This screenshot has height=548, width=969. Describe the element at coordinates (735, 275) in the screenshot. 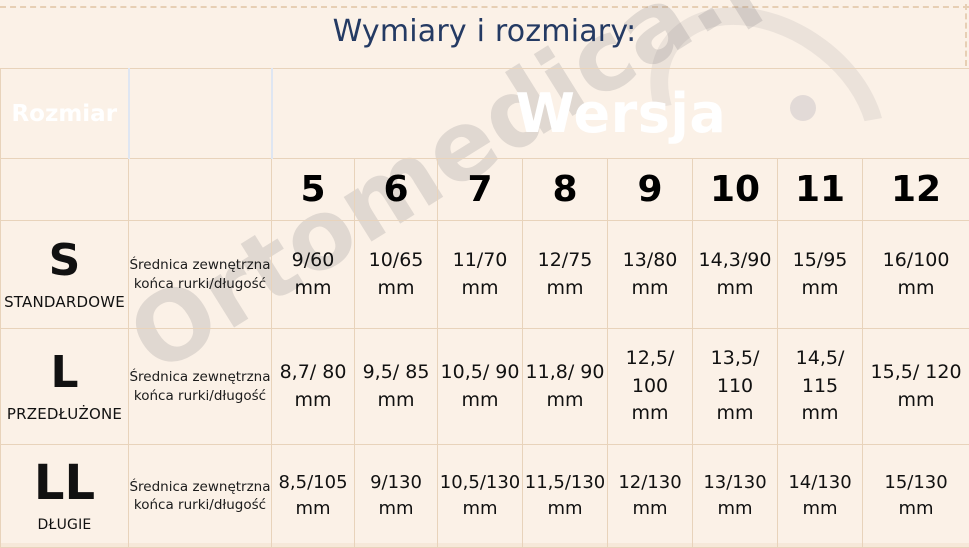

I see `value-cell-s-10: 14,3/90 mm` at that location.